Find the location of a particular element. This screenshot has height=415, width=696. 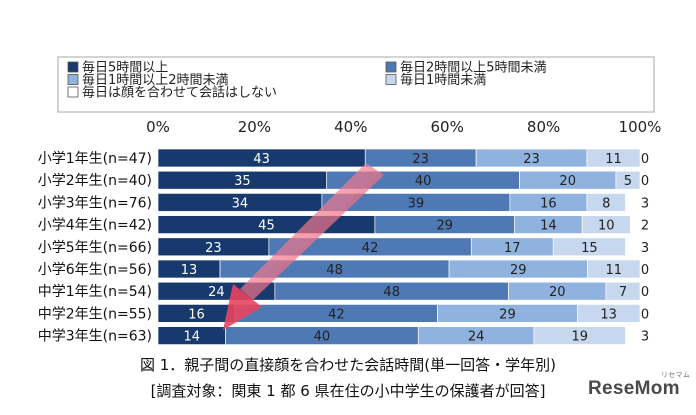

legend-label-2: 毎日2時間以上5時間未満 is located at coordinates (473, 68).